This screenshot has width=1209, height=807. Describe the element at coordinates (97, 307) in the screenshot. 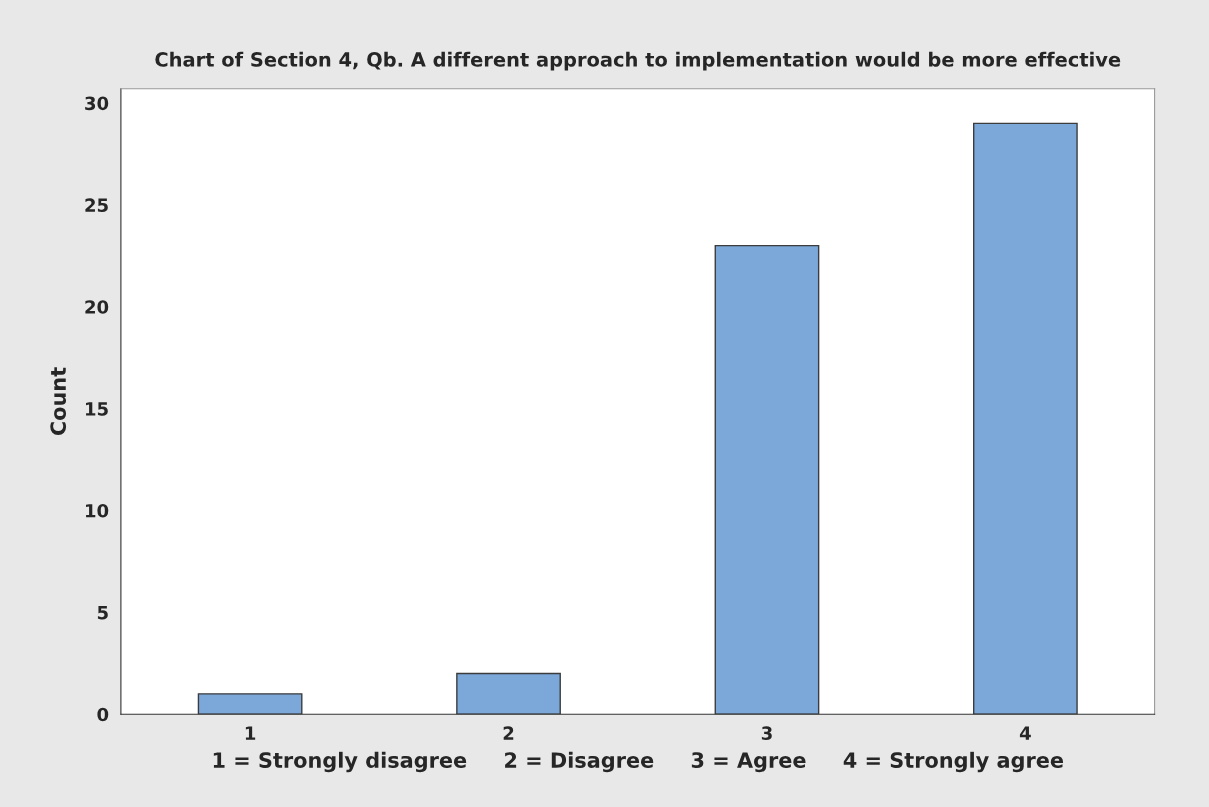

I see `y-tick-label: 20` at that location.